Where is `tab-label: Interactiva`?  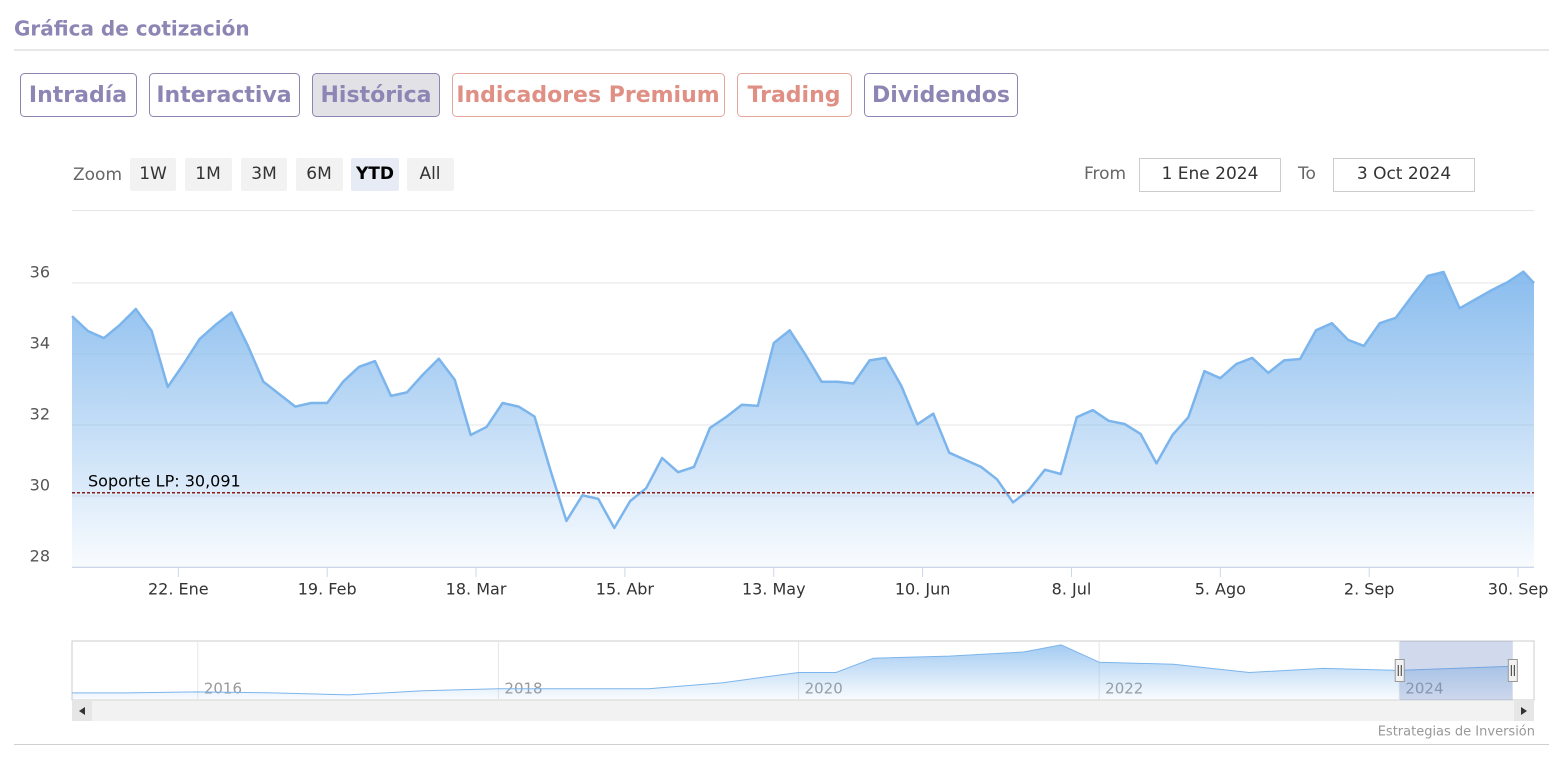 tab-label: Interactiva is located at coordinates (223, 95).